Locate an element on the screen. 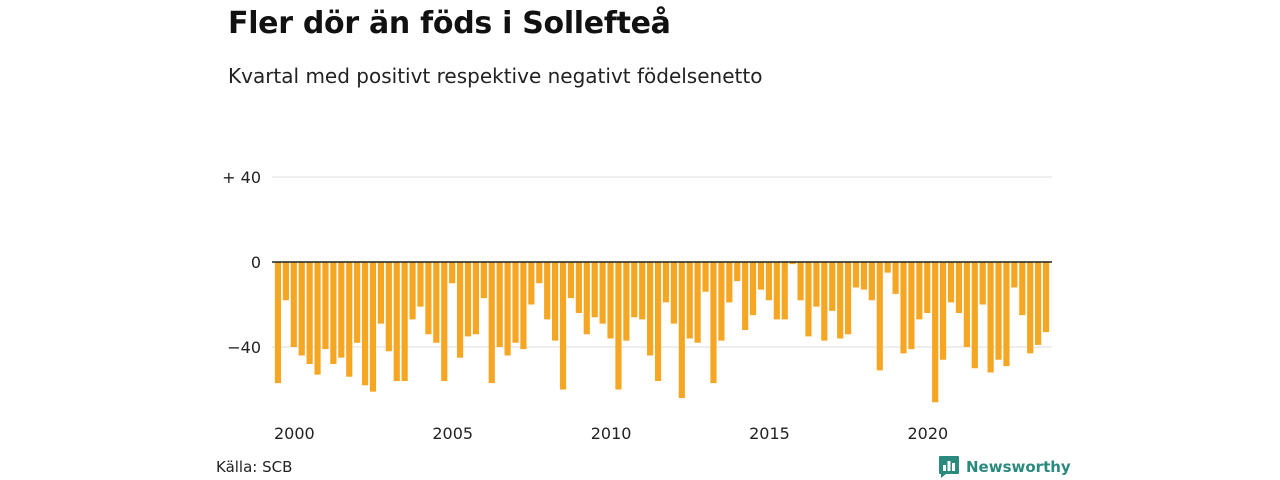  bar: 2022 Q1: -50 is located at coordinates (974, 315).